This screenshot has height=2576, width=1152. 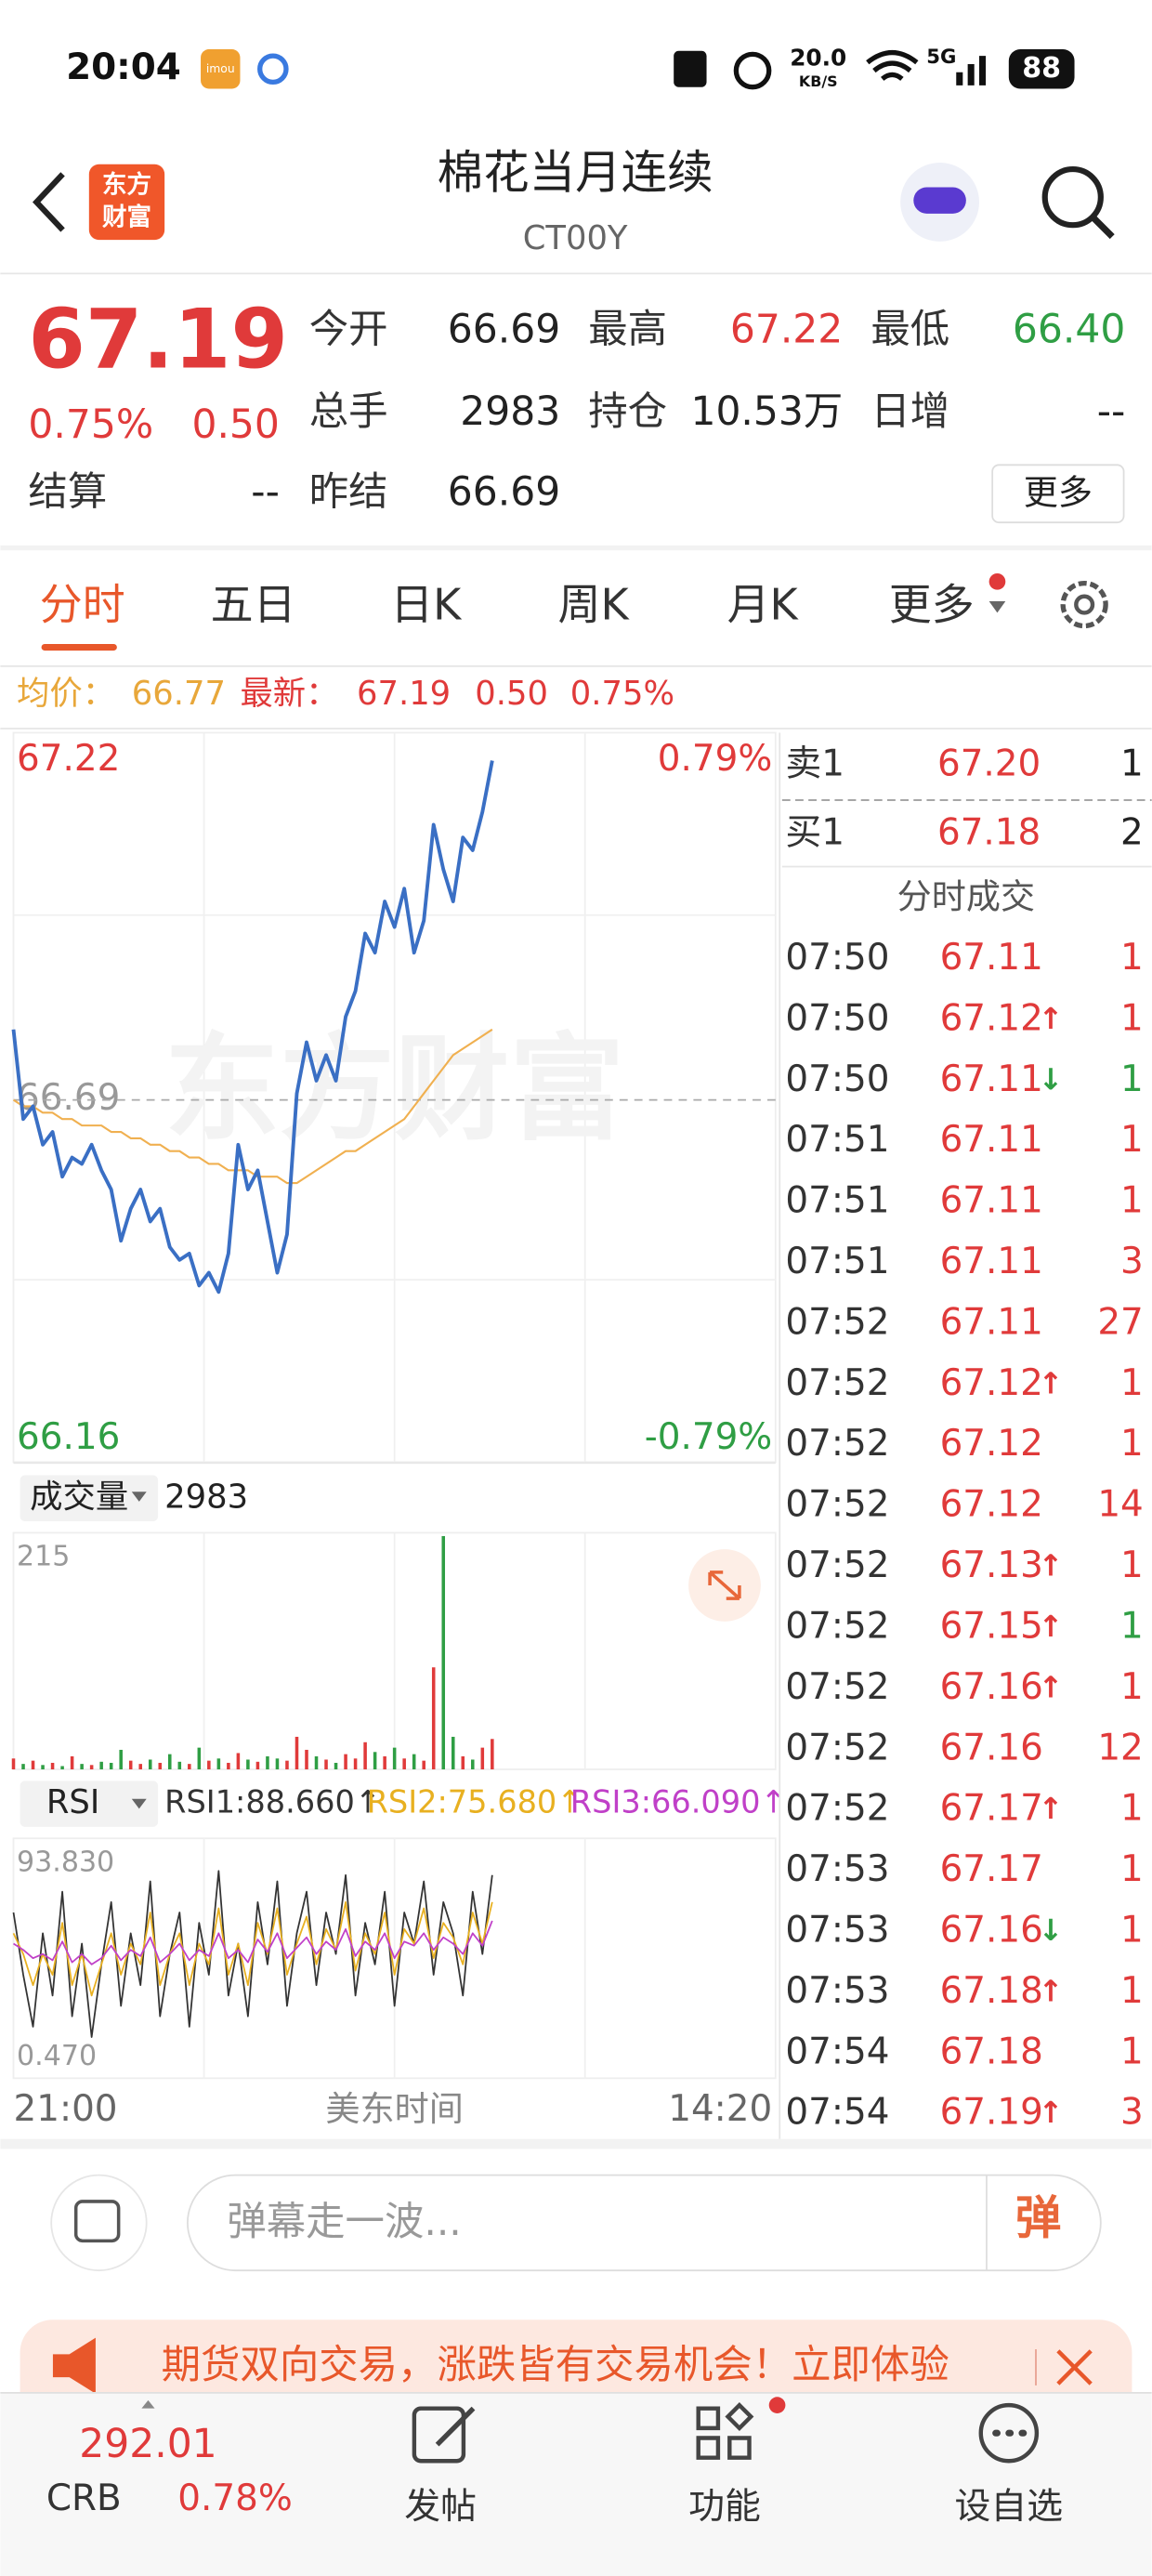 I want to click on compose-button, so click(x=99, y=2223).